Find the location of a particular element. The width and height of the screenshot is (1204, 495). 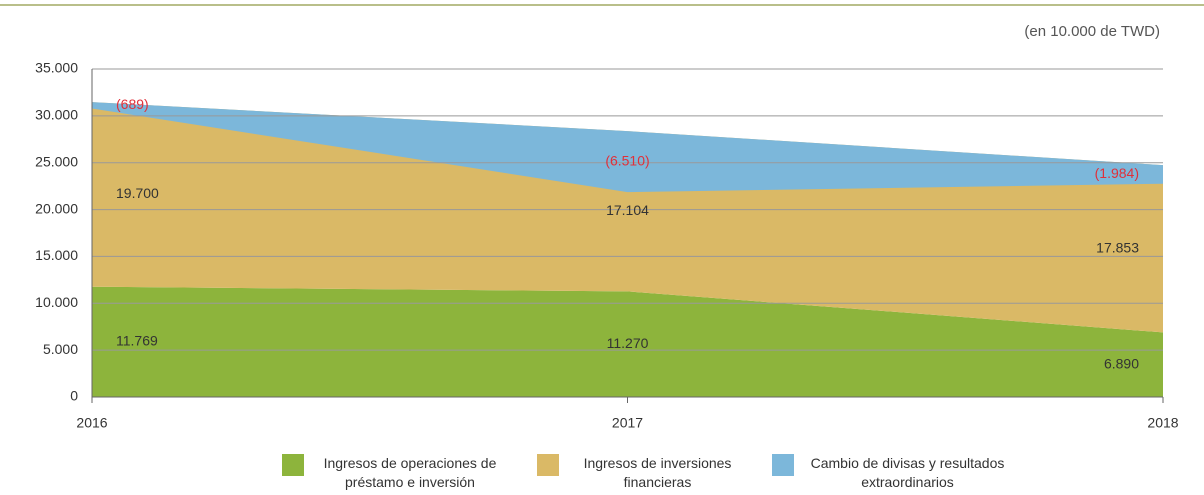

y-tick-label: 0 is located at coordinates (74, 396).